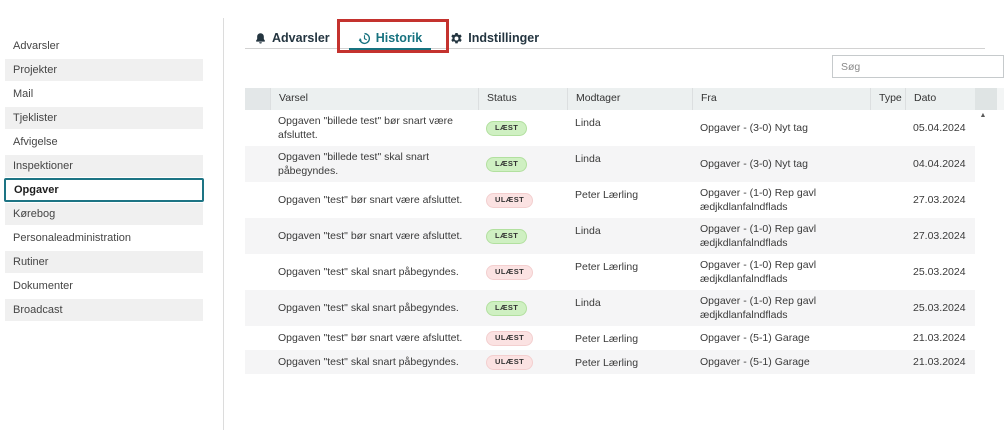 The height and width of the screenshot is (430, 1004). Describe the element at coordinates (38, 310) in the screenshot. I see `sidebar-item-label: Broadcast` at that location.